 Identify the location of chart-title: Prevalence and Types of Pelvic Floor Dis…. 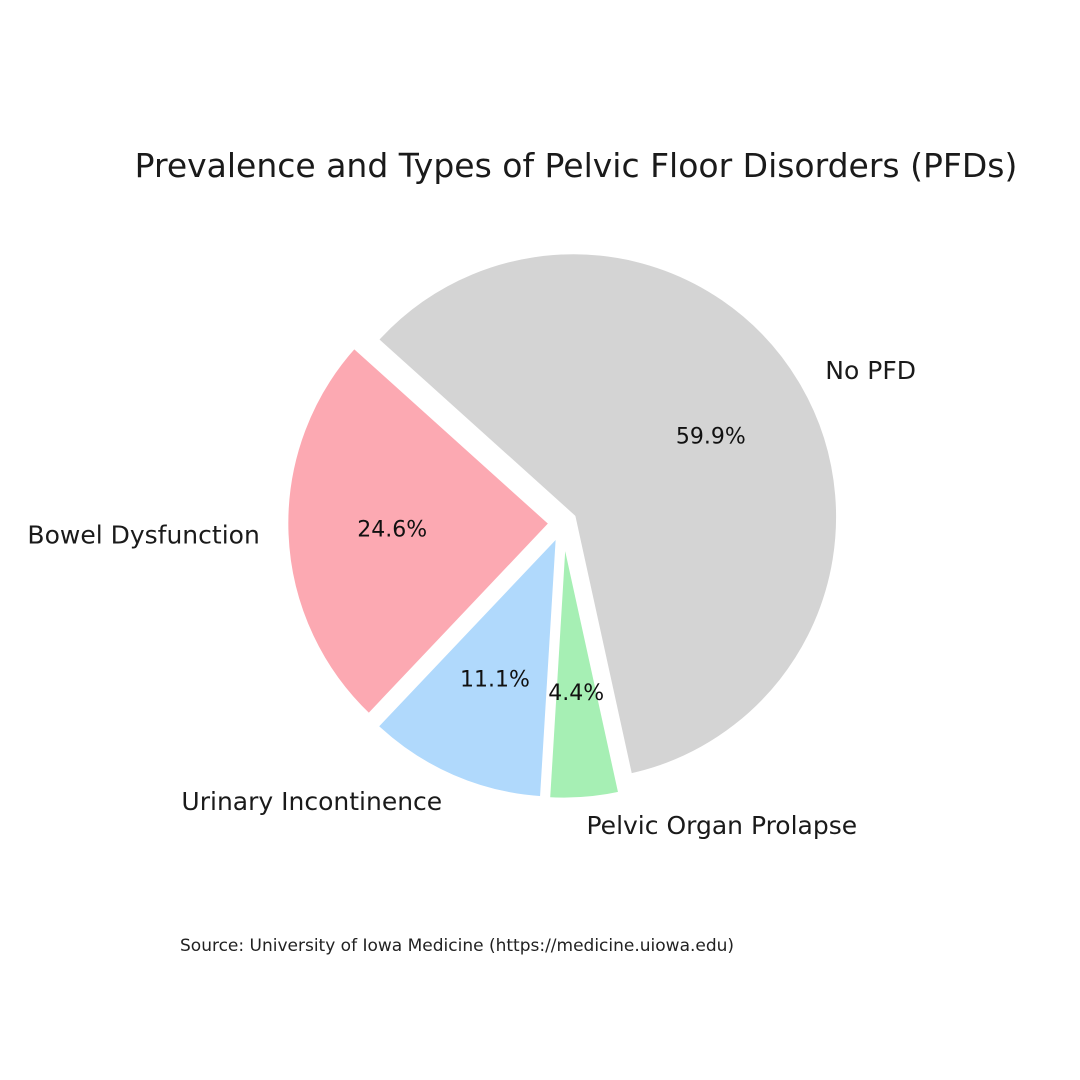
(576, 165).